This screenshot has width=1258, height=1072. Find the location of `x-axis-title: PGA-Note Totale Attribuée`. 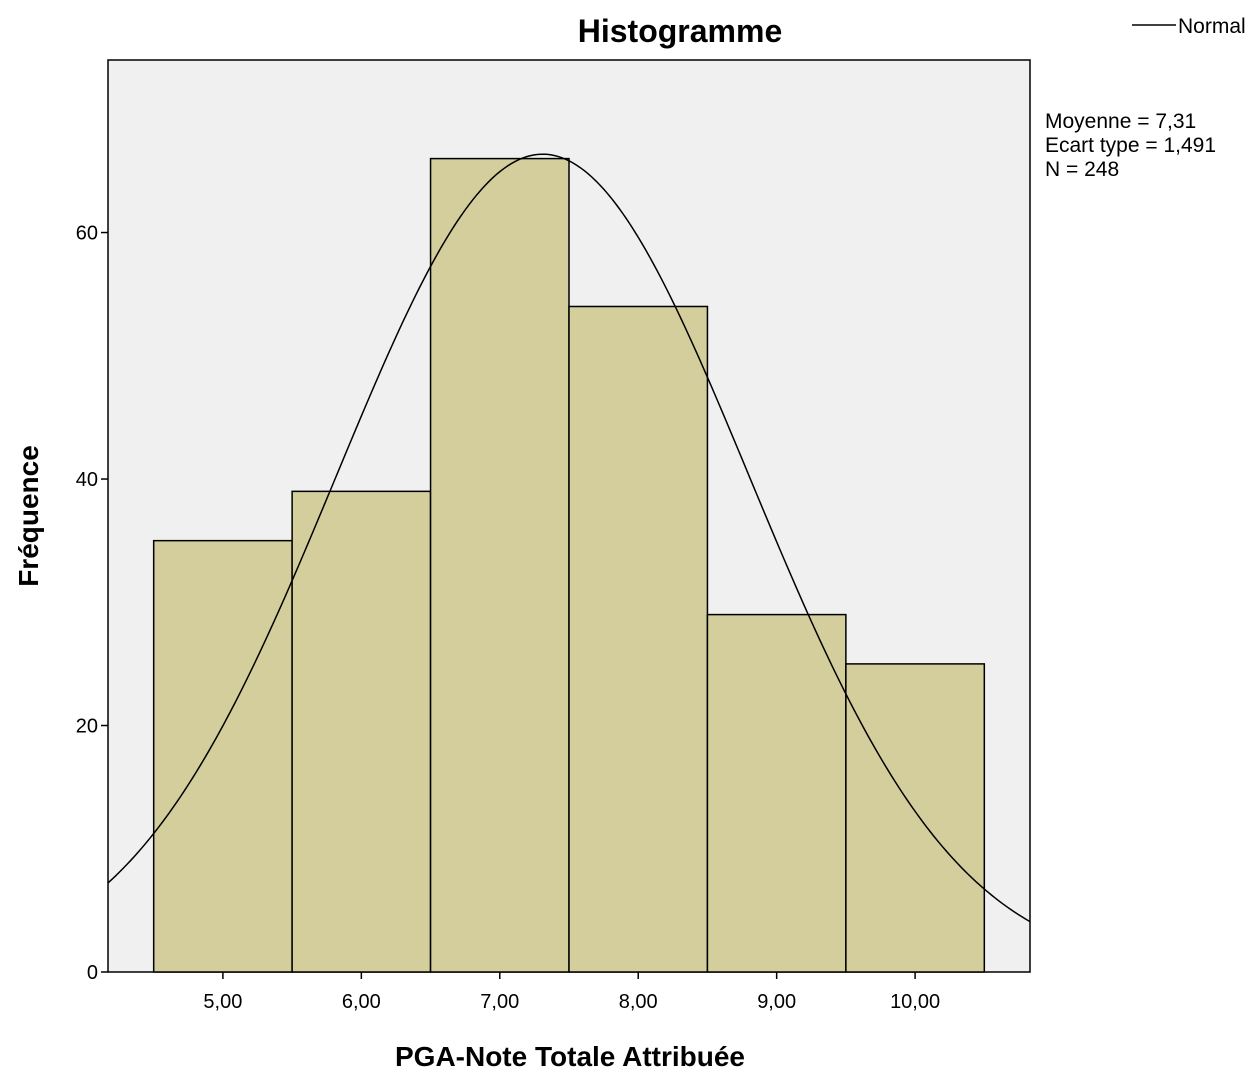

x-axis-title: PGA-Note Totale Attribuée is located at coordinates (570, 1056).